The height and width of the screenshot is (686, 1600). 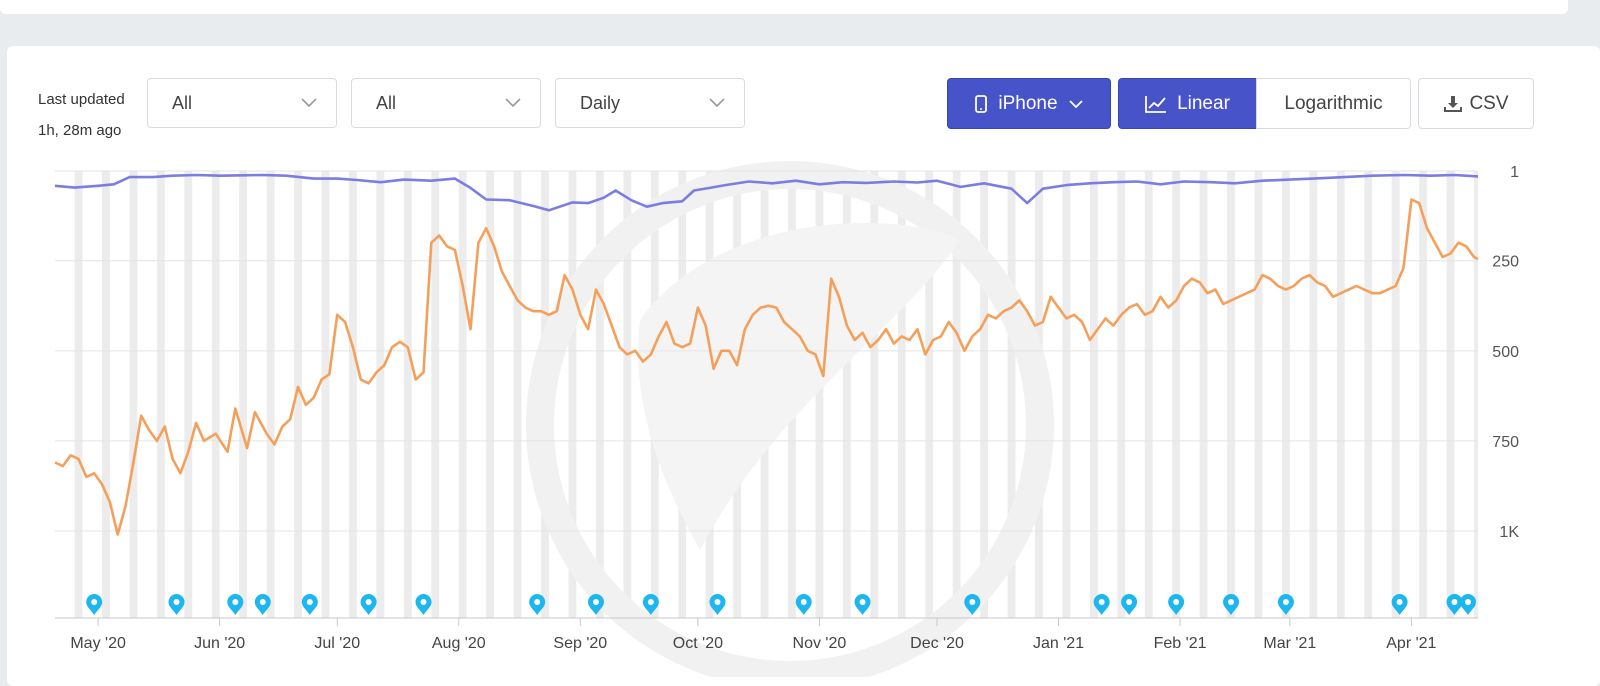 I want to click on scale-linear-label: Linear, so click(x=1203, y=103).